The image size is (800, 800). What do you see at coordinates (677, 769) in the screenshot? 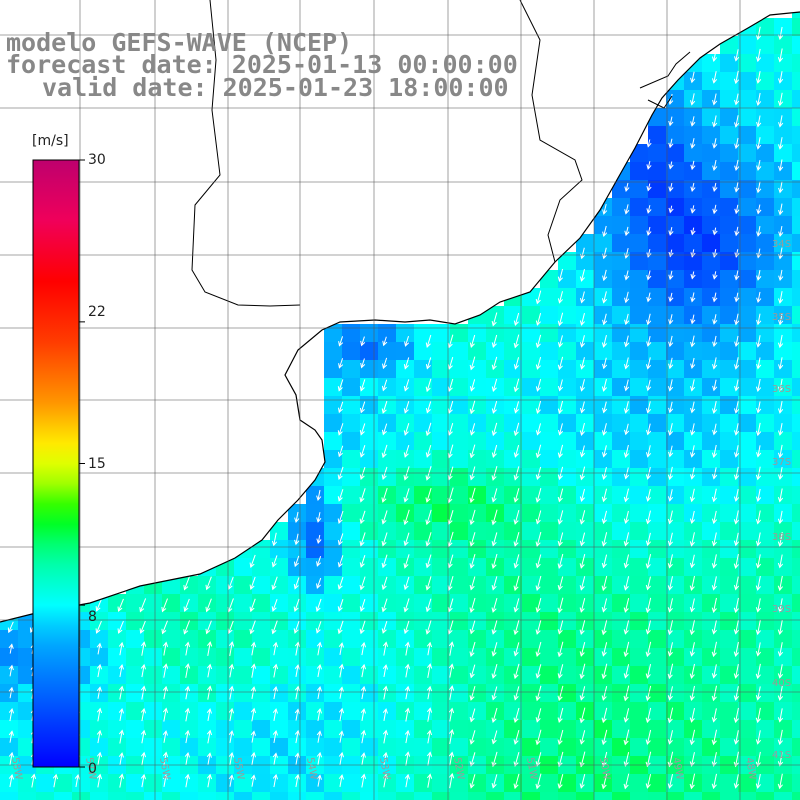
I see `lon-label: 49W` at bounding box center [677, 769].